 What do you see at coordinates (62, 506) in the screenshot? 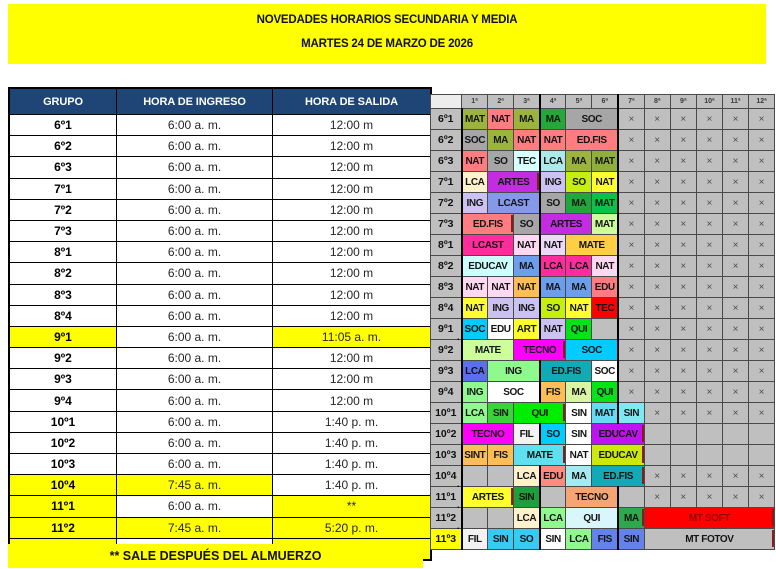
I see `group-cell: 11º1` at bounding box center [62, 506].